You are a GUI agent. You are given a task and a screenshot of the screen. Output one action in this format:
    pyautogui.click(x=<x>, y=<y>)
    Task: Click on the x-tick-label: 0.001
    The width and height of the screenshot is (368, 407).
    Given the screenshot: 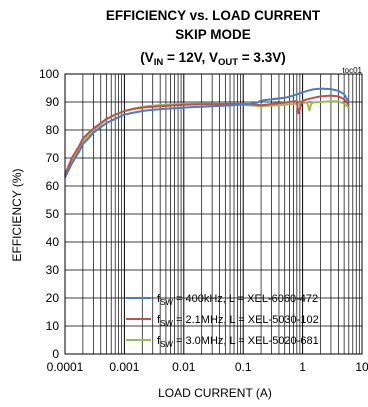 What is the action you would take?
    pyautogui.click(x=124, y=367)
    